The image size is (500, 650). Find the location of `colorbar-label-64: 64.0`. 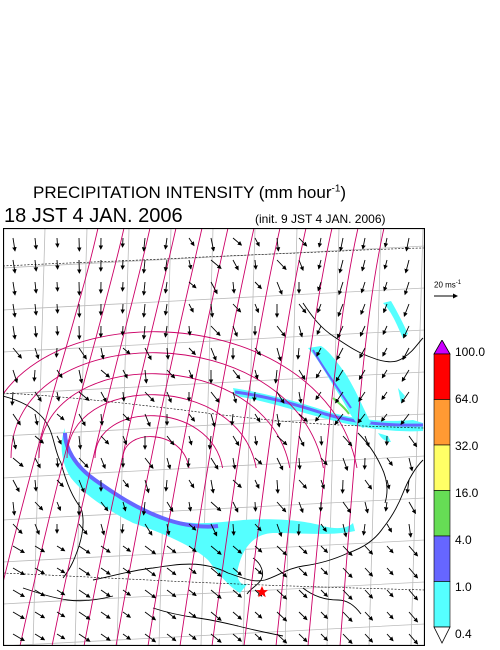

colorbar-label-64: 64.0 is located at coordinates (467, 399).